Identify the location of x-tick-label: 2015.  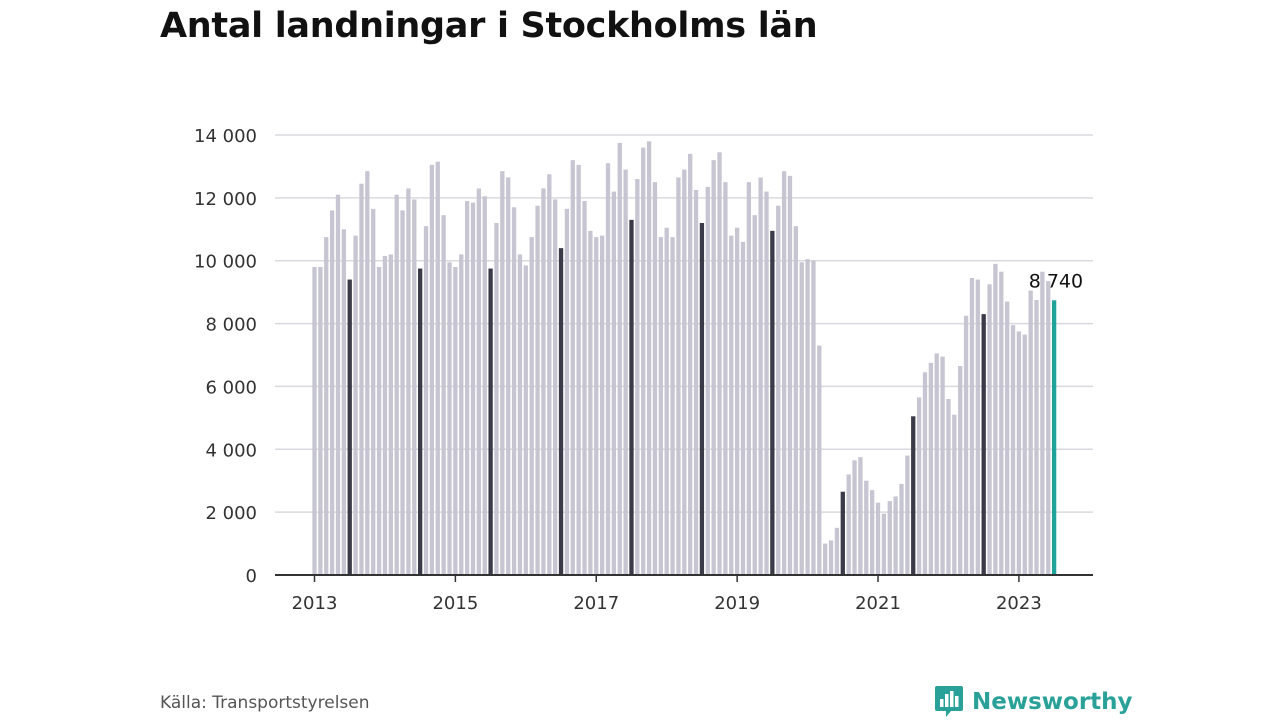
(455, 603).